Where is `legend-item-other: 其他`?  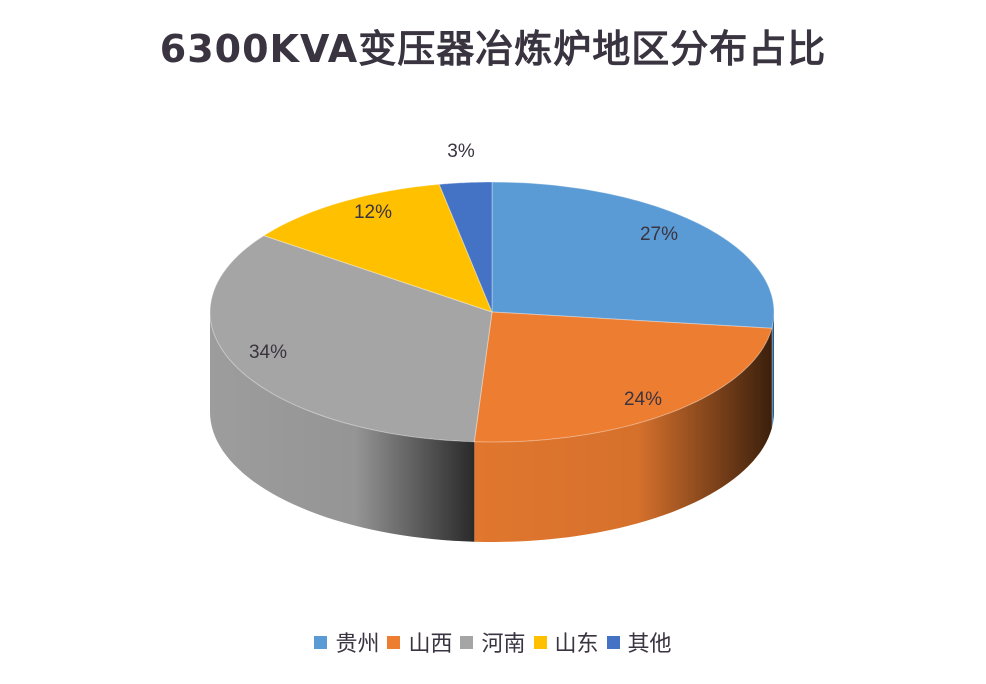
legend-item-other: 其他 is located at coordinates (639, 642).